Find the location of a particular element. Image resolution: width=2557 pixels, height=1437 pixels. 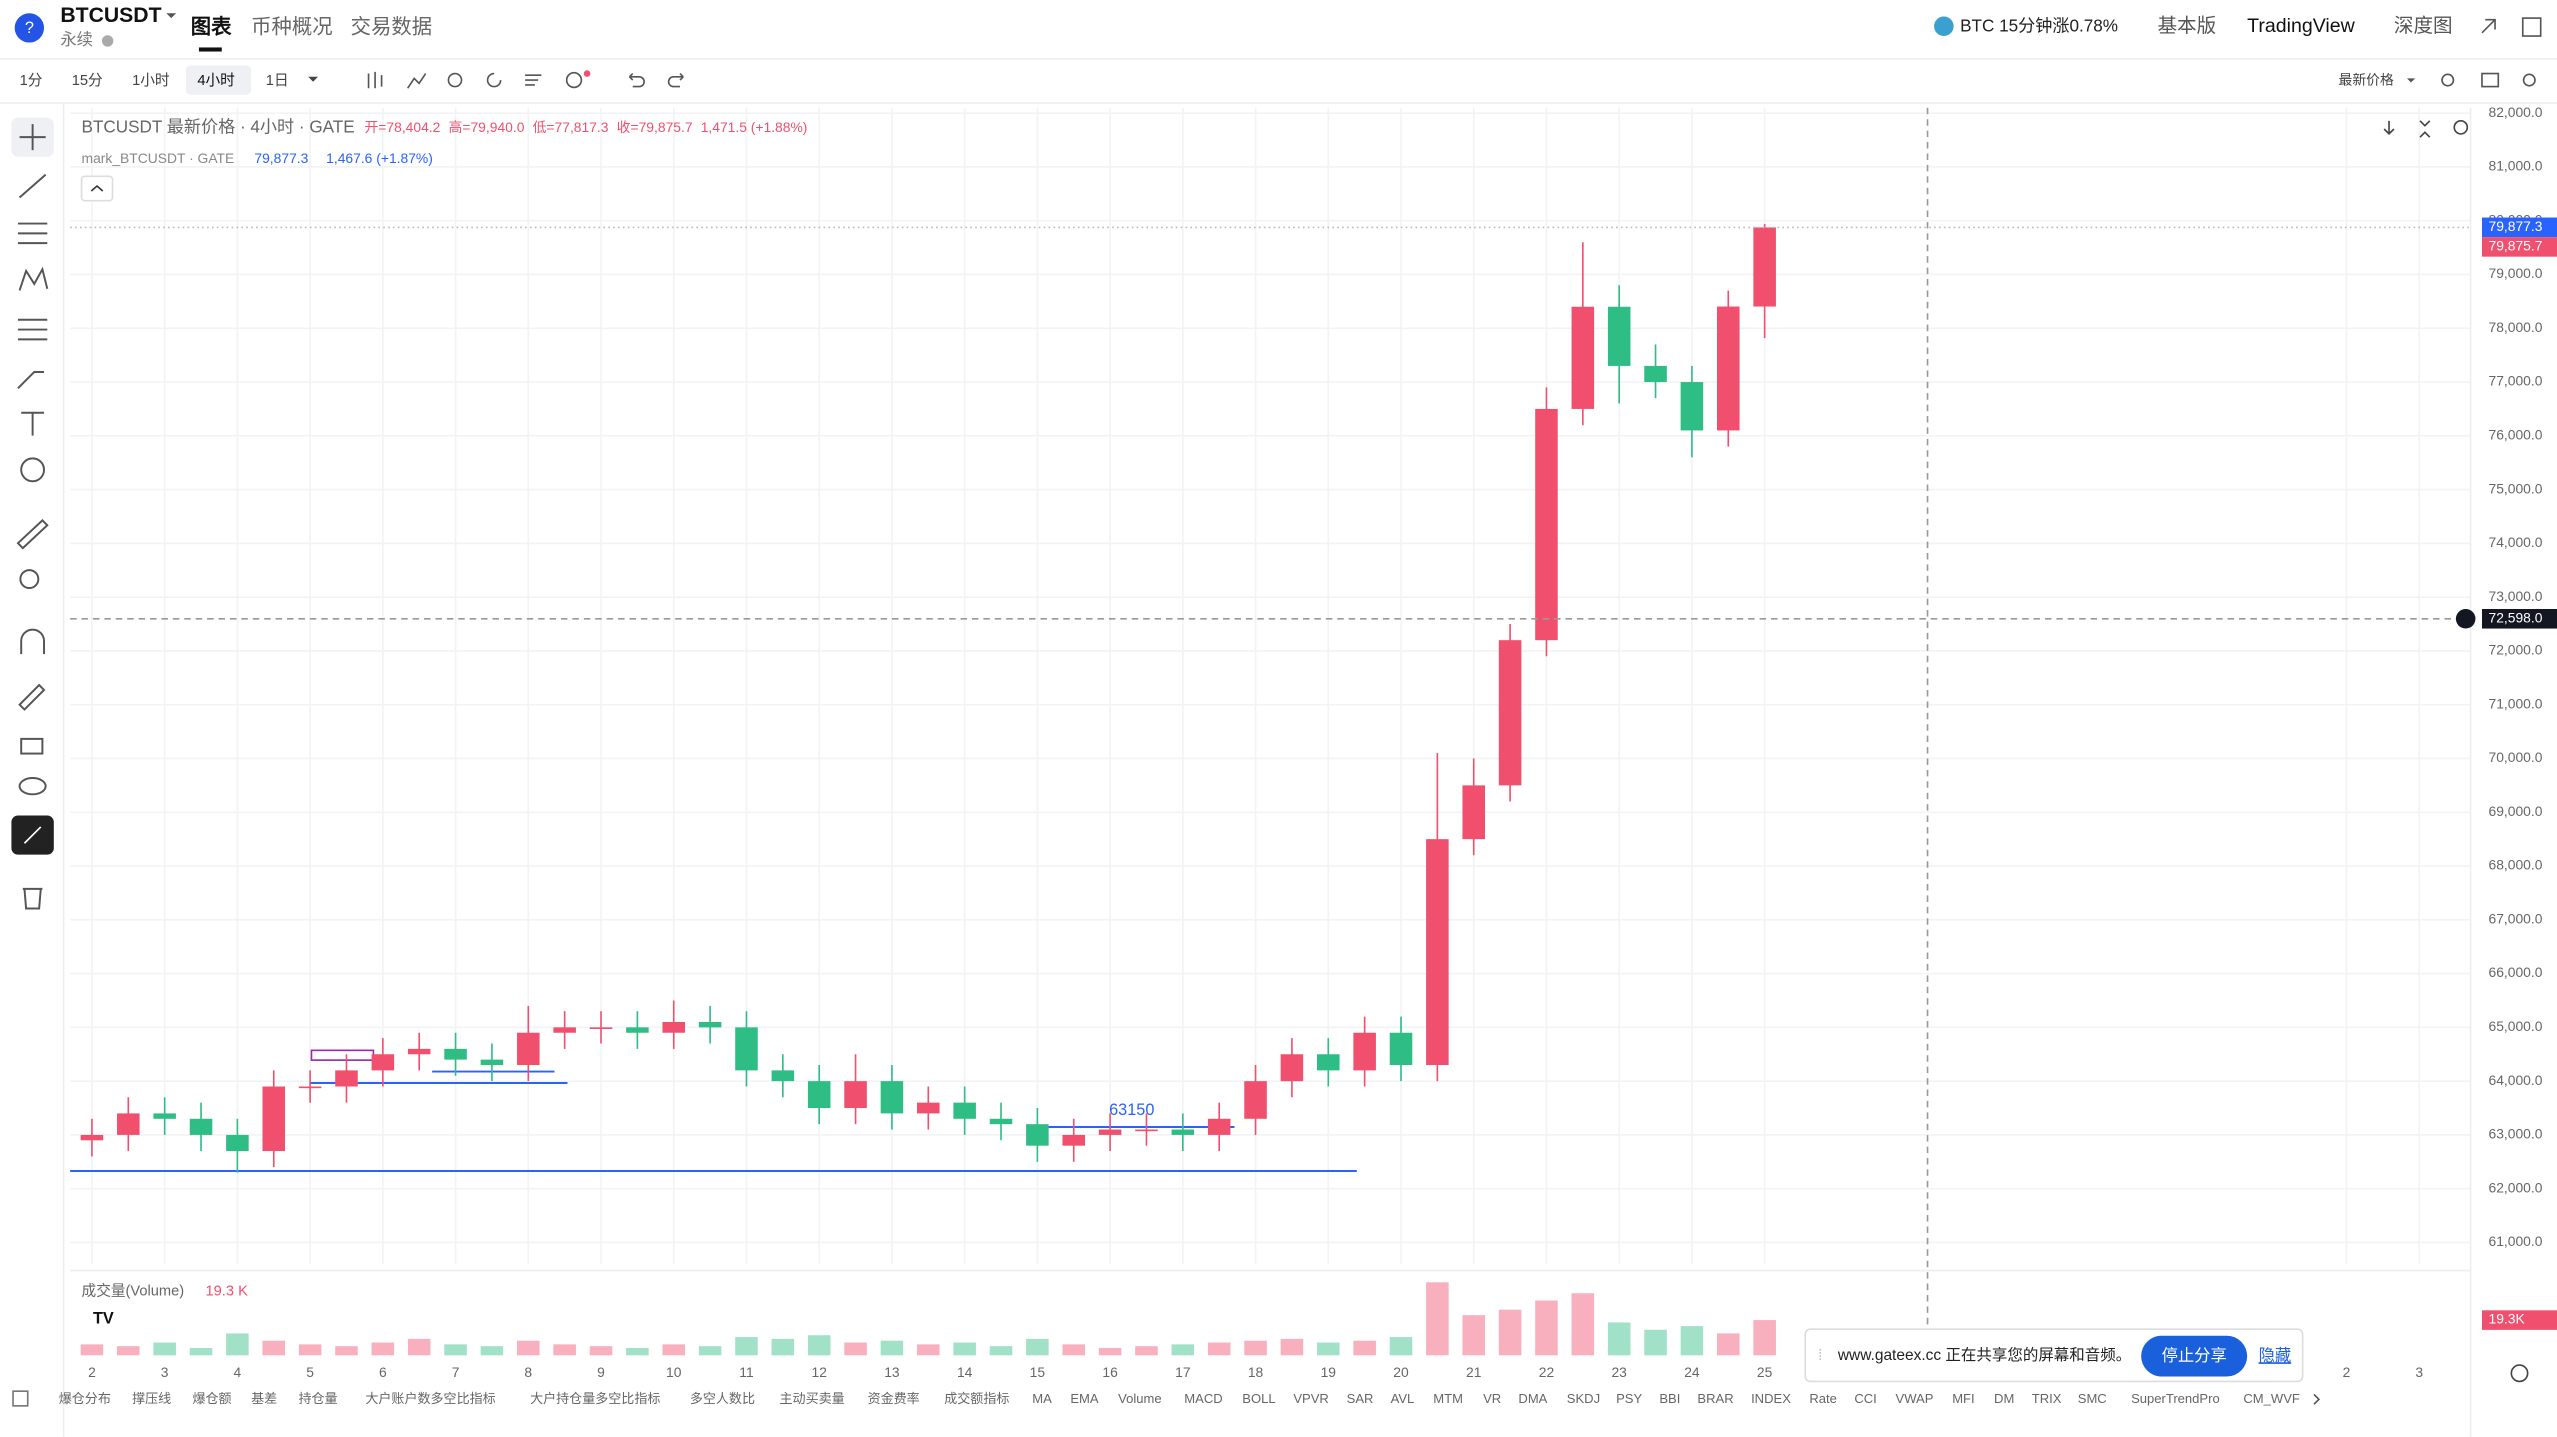

magnet-tool is located at coordinates (33, 641).